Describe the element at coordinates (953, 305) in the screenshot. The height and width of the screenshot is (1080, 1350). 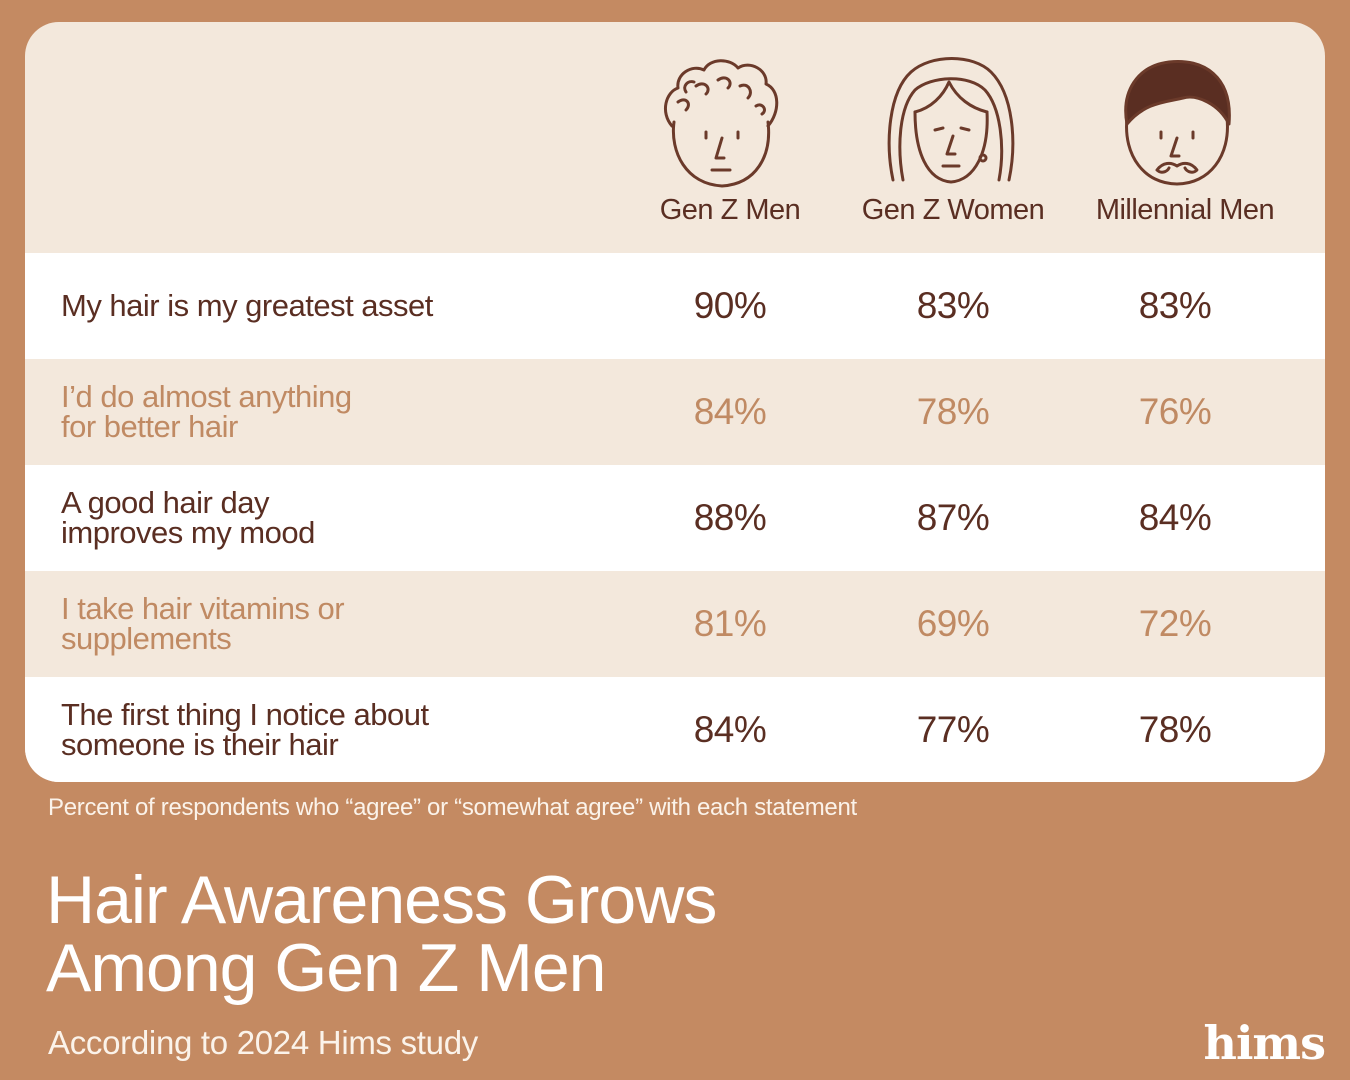
I see `value-gen-z-women: 83%` at that location.